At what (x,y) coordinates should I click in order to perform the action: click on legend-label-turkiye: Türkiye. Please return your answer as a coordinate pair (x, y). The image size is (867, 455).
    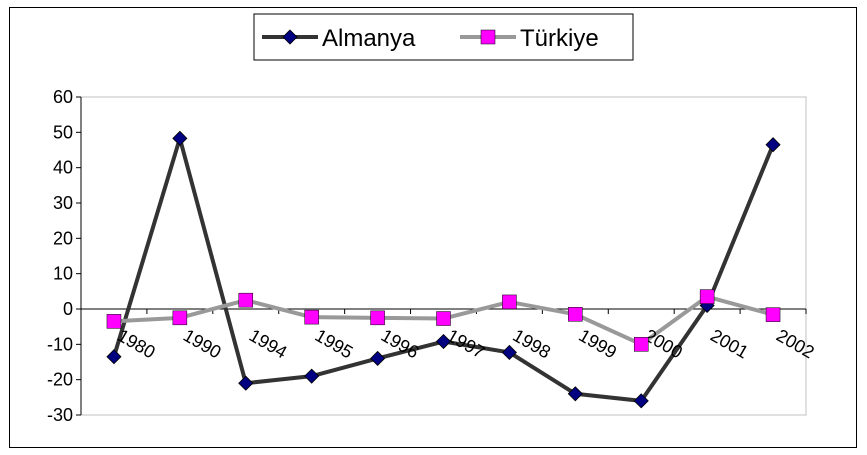
    Looking at the image, I should click on (559, 38).